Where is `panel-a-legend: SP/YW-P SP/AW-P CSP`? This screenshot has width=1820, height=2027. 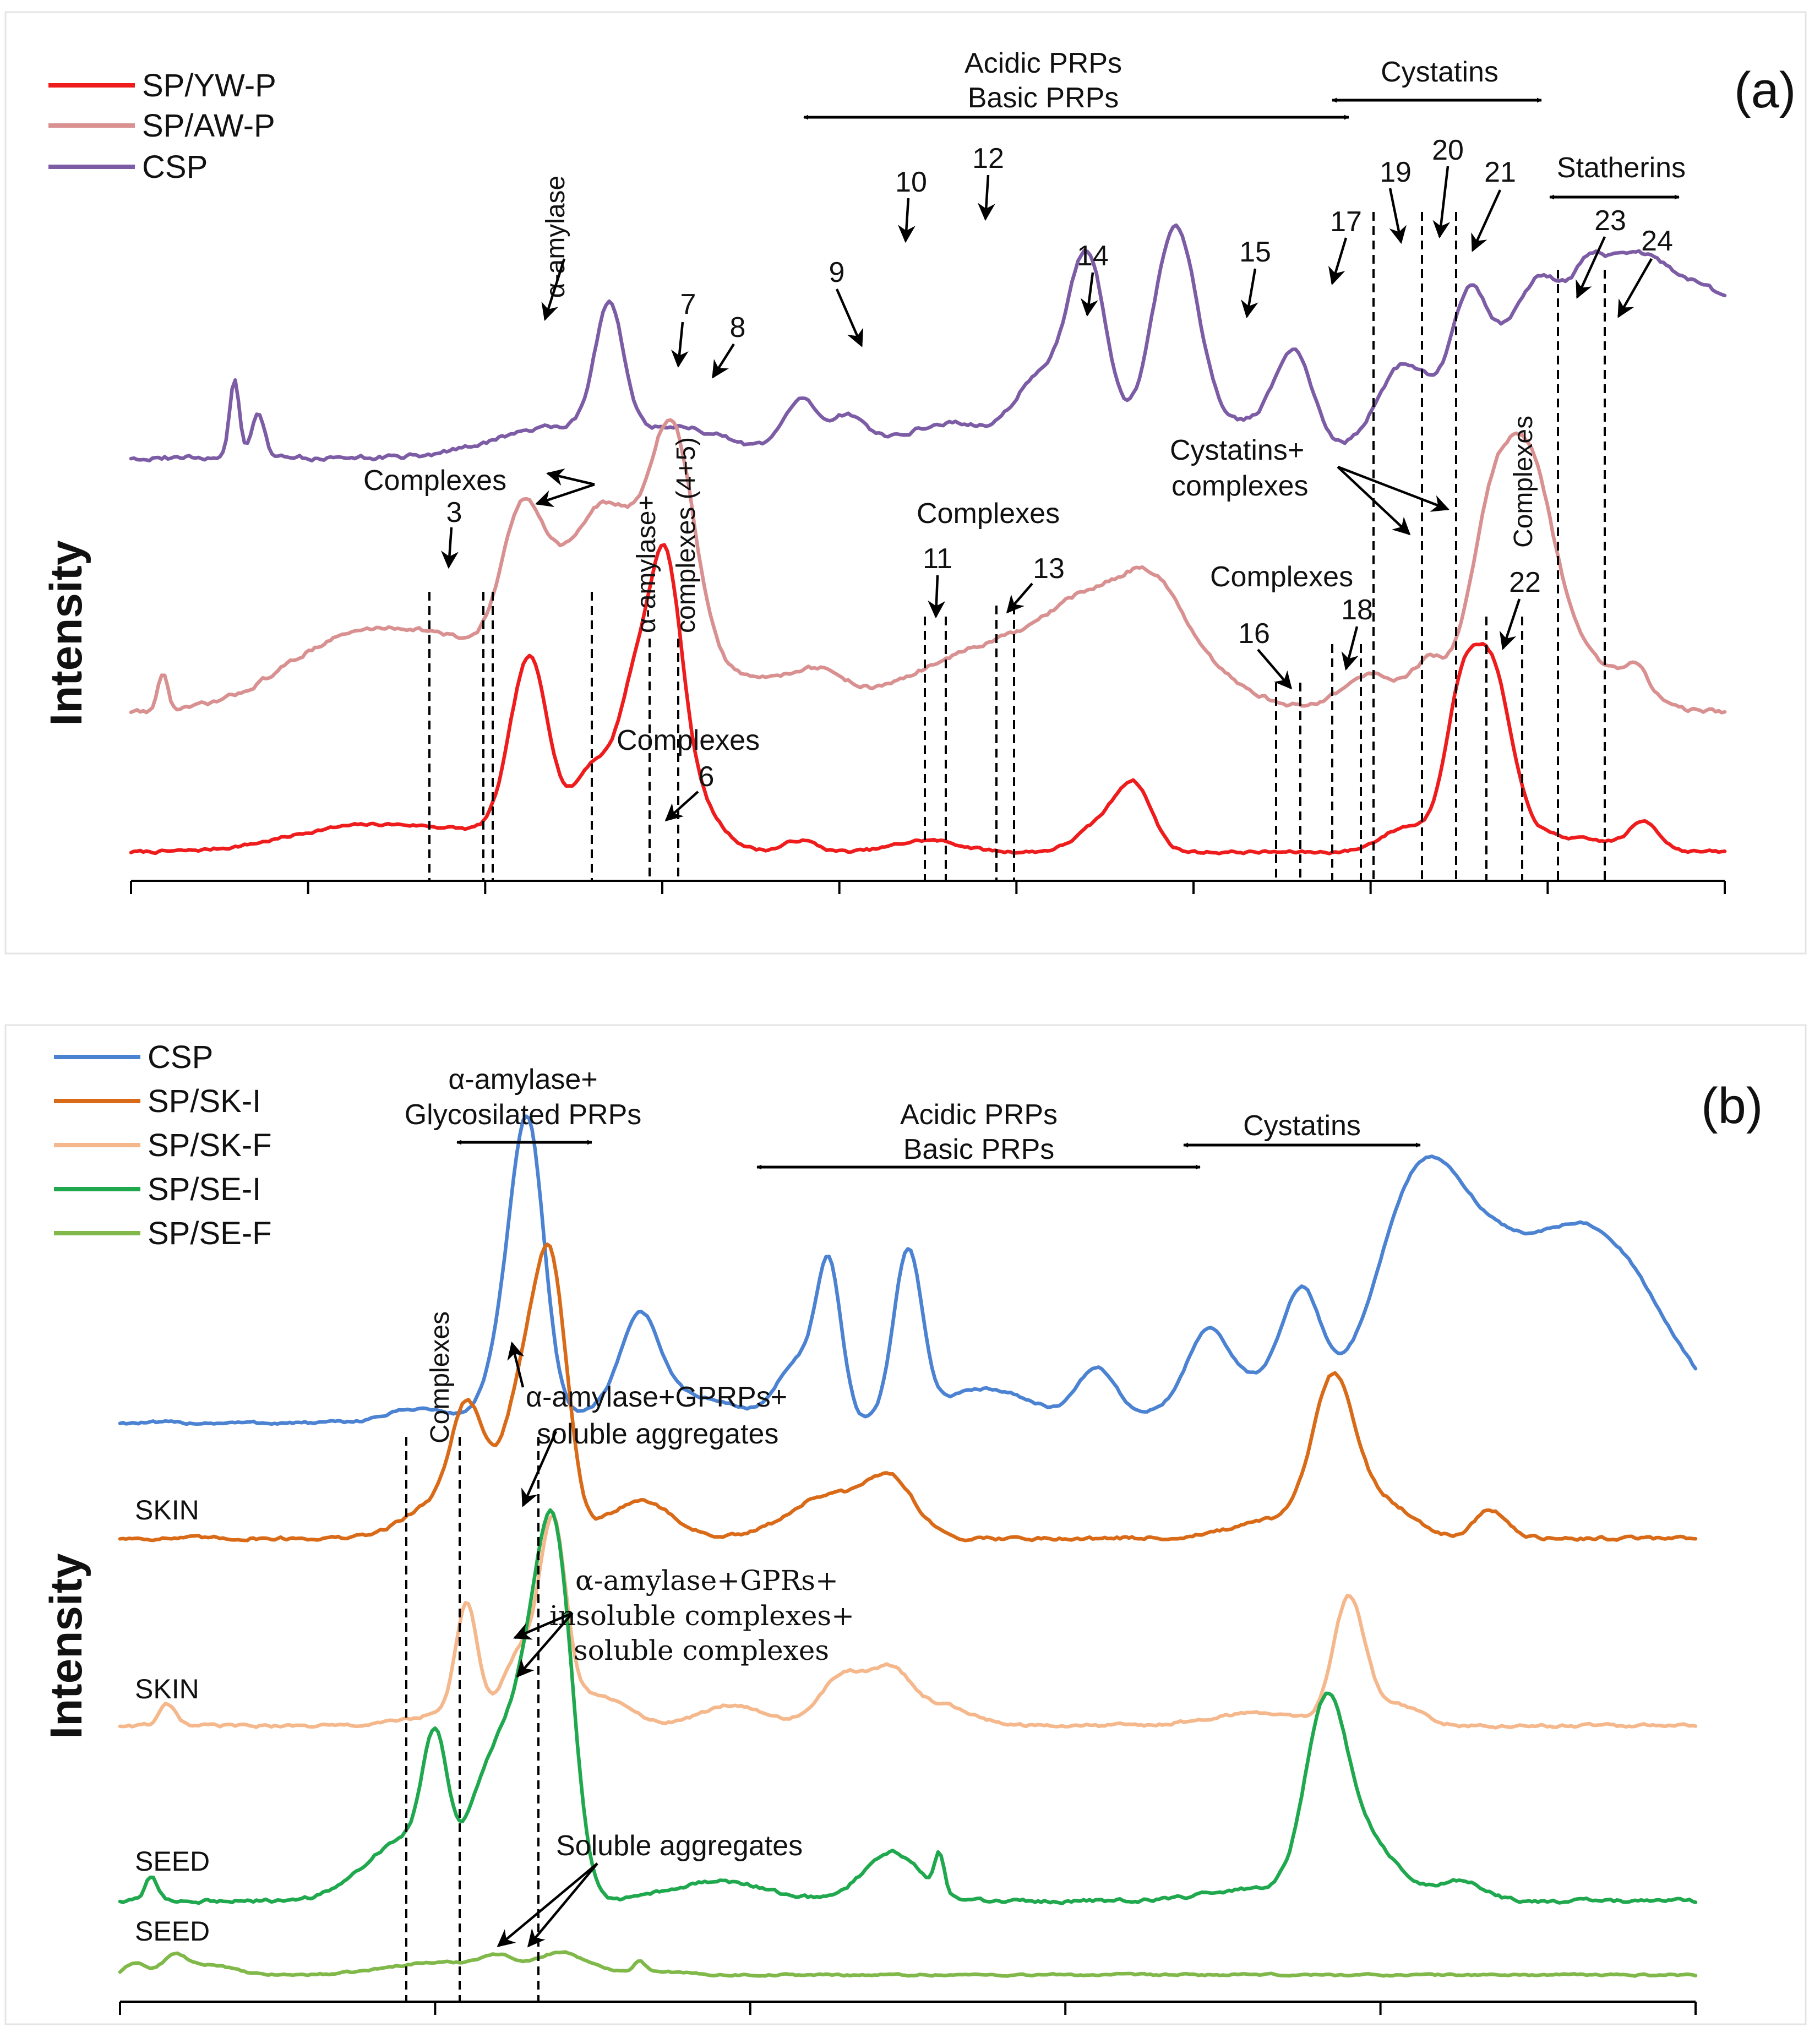 panel-a-legend: SP/YW-P SP/AW-P CSP is located at coordinates (162, 126).